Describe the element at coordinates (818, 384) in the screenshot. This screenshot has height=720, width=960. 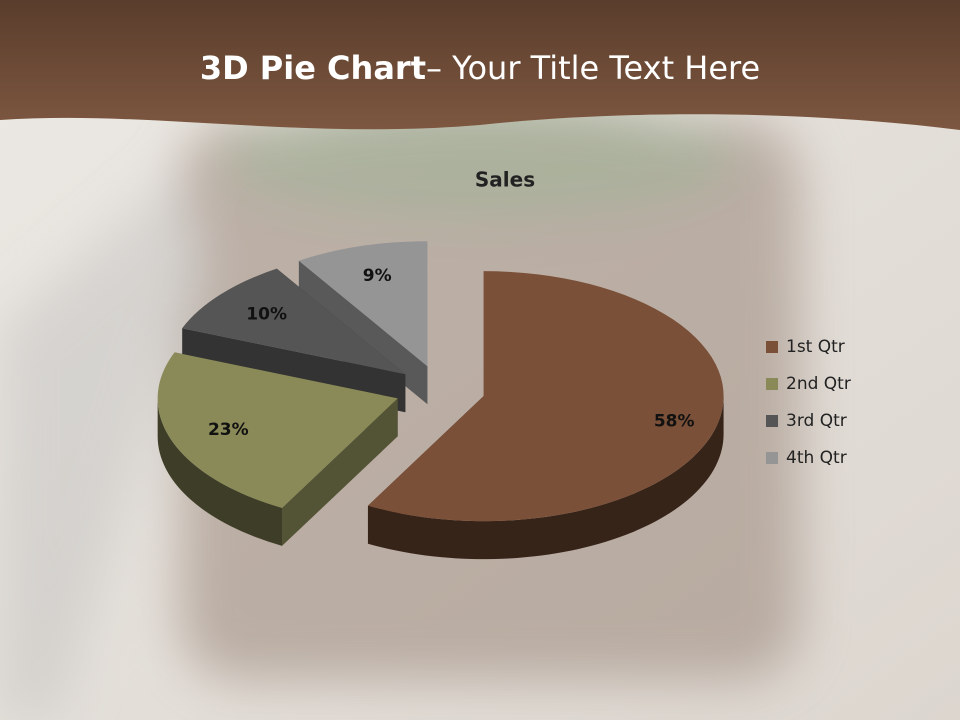
I see `legend-label: 2nd Qtr` at that location.